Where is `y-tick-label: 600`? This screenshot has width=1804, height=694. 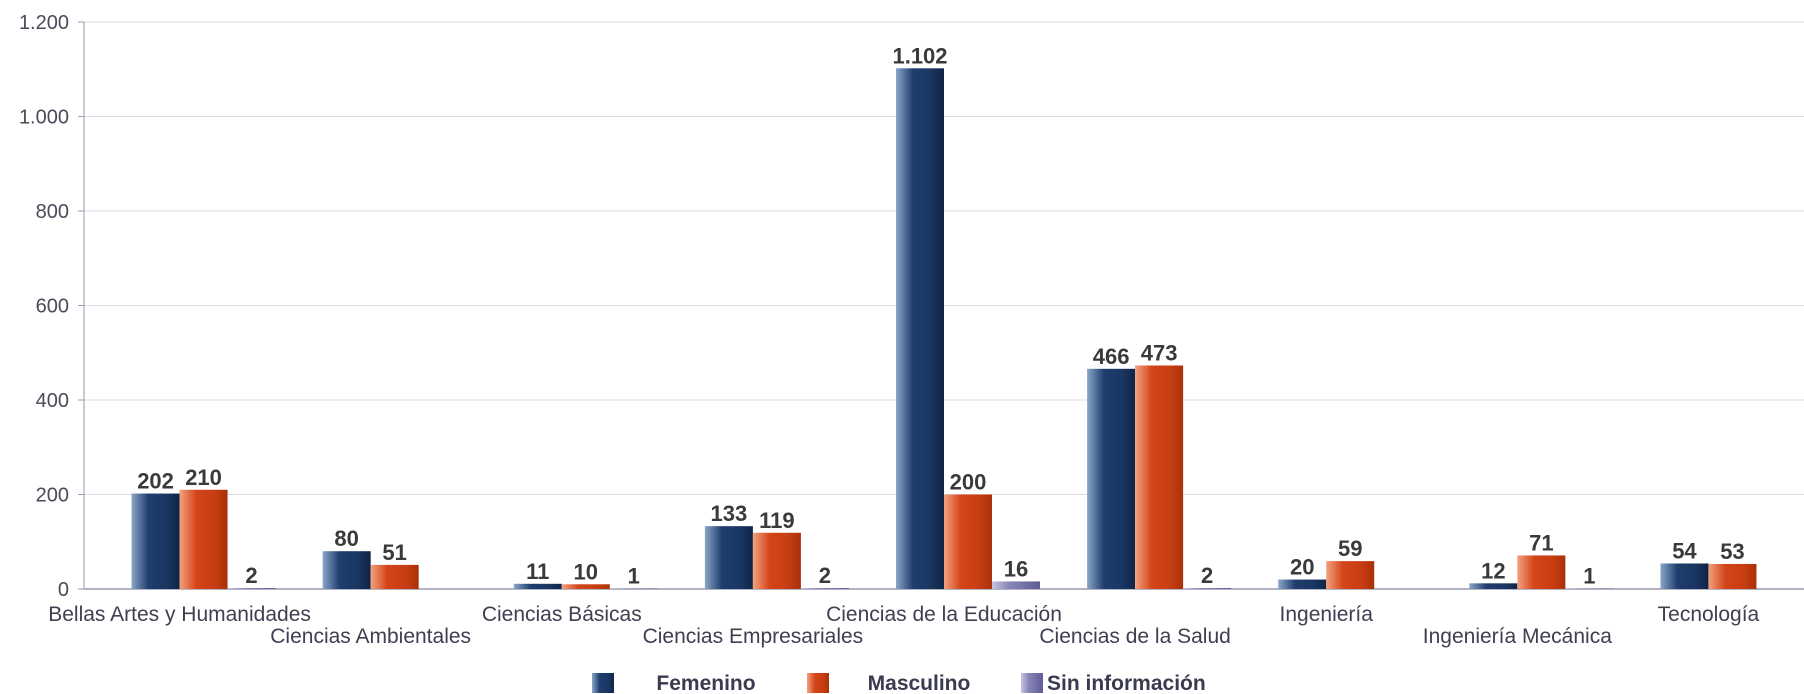 y-tick-label: 600 is located at coordinates (52, 307).